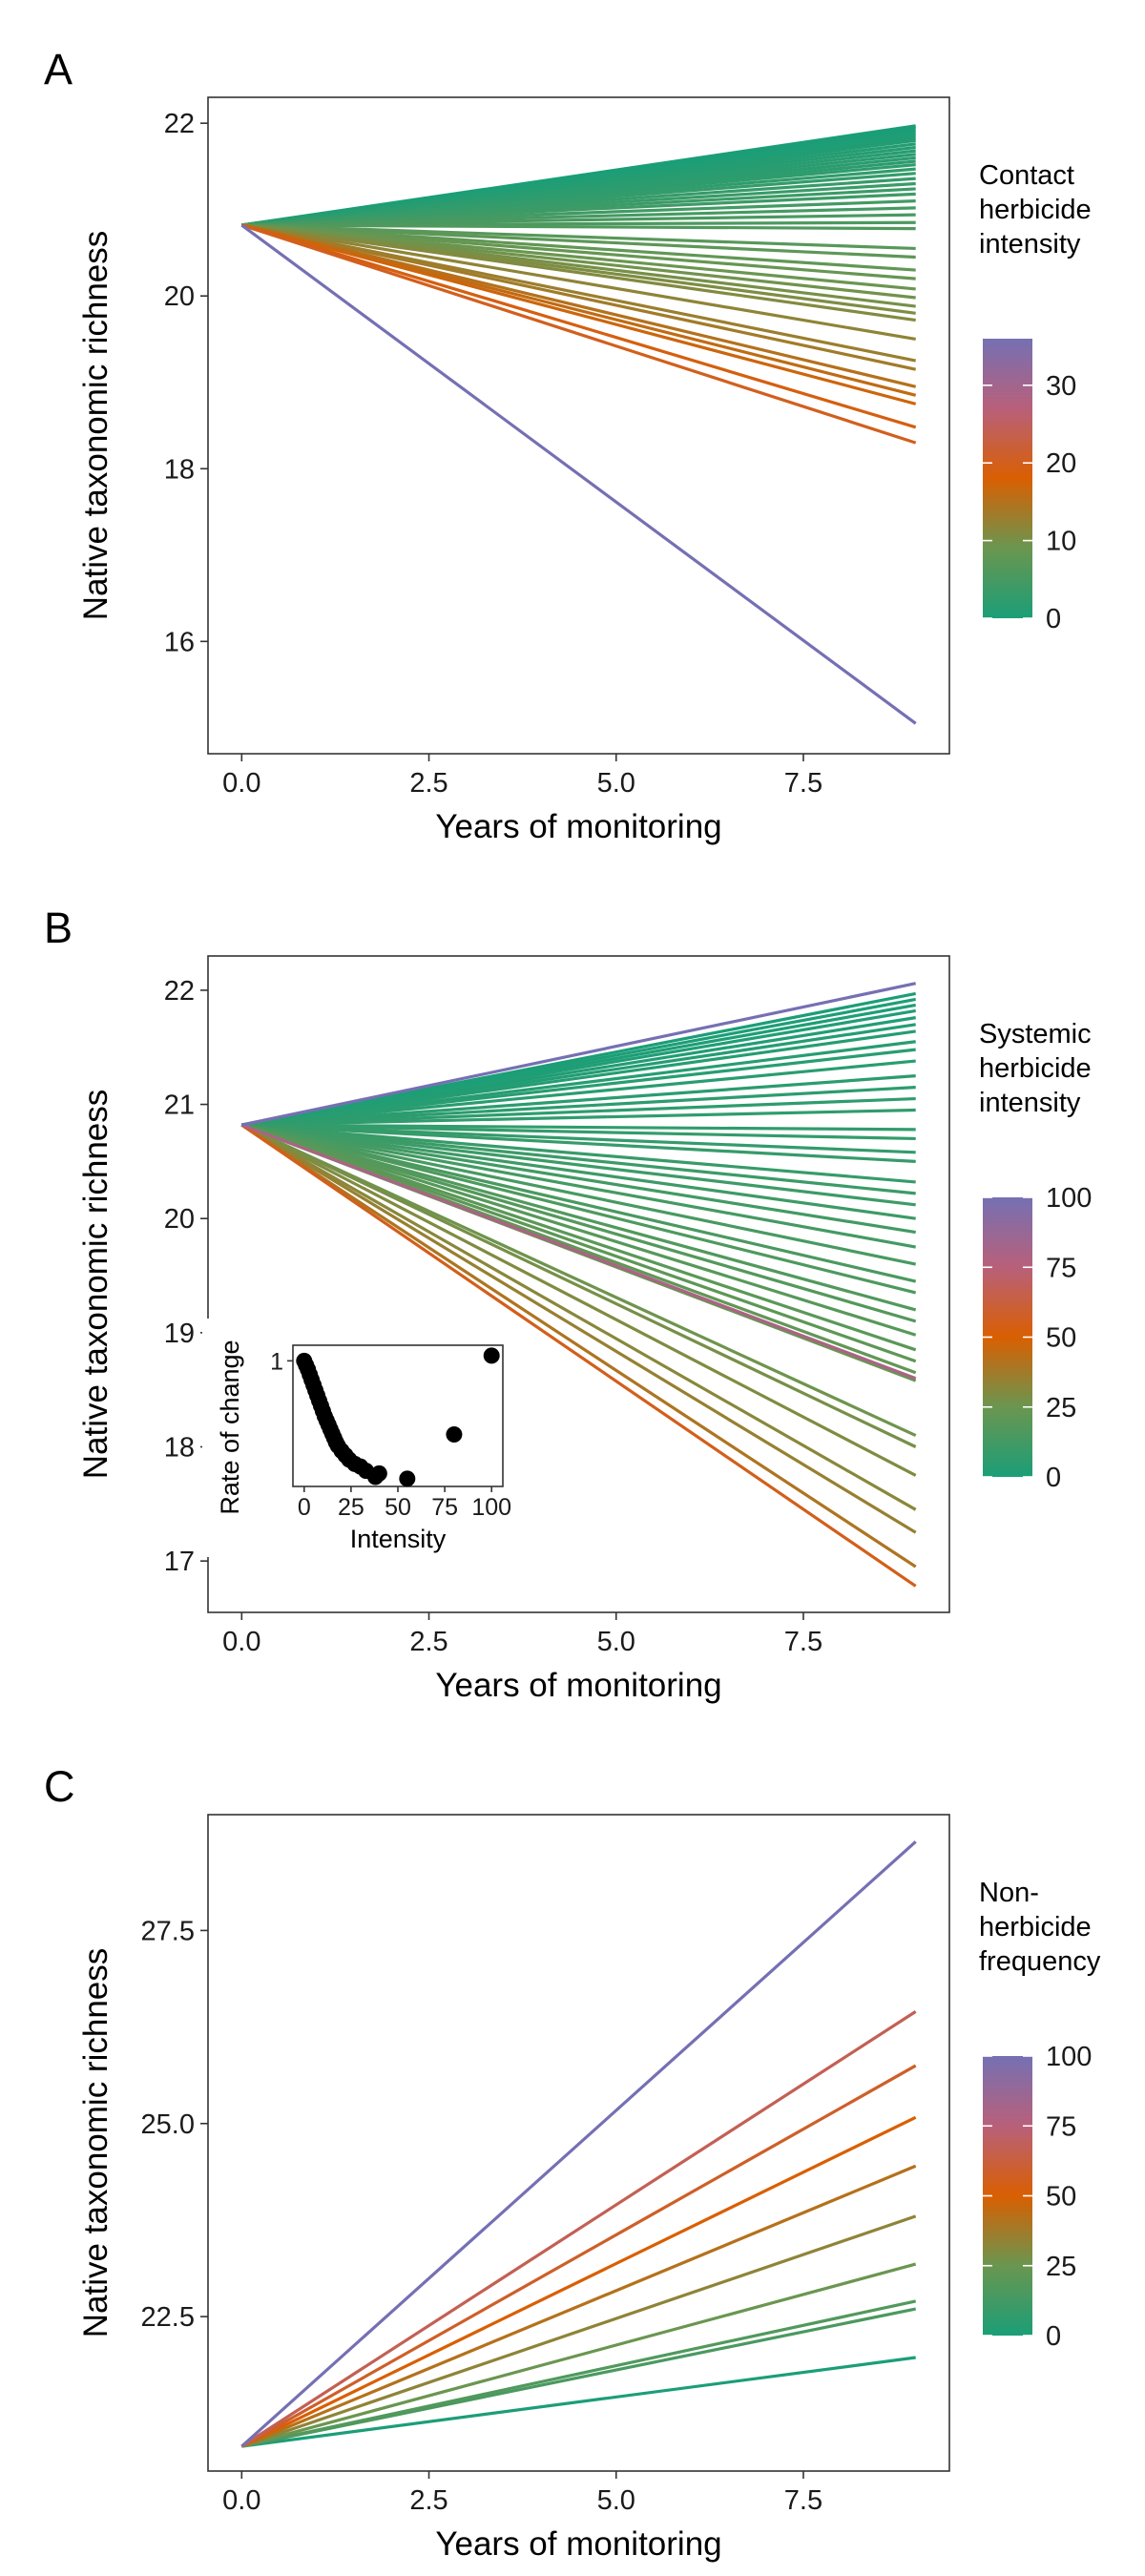  Describe the element at coordinates (230, 1427) in the screenshot. I see `inset-y-title: Rate of change` at that location.